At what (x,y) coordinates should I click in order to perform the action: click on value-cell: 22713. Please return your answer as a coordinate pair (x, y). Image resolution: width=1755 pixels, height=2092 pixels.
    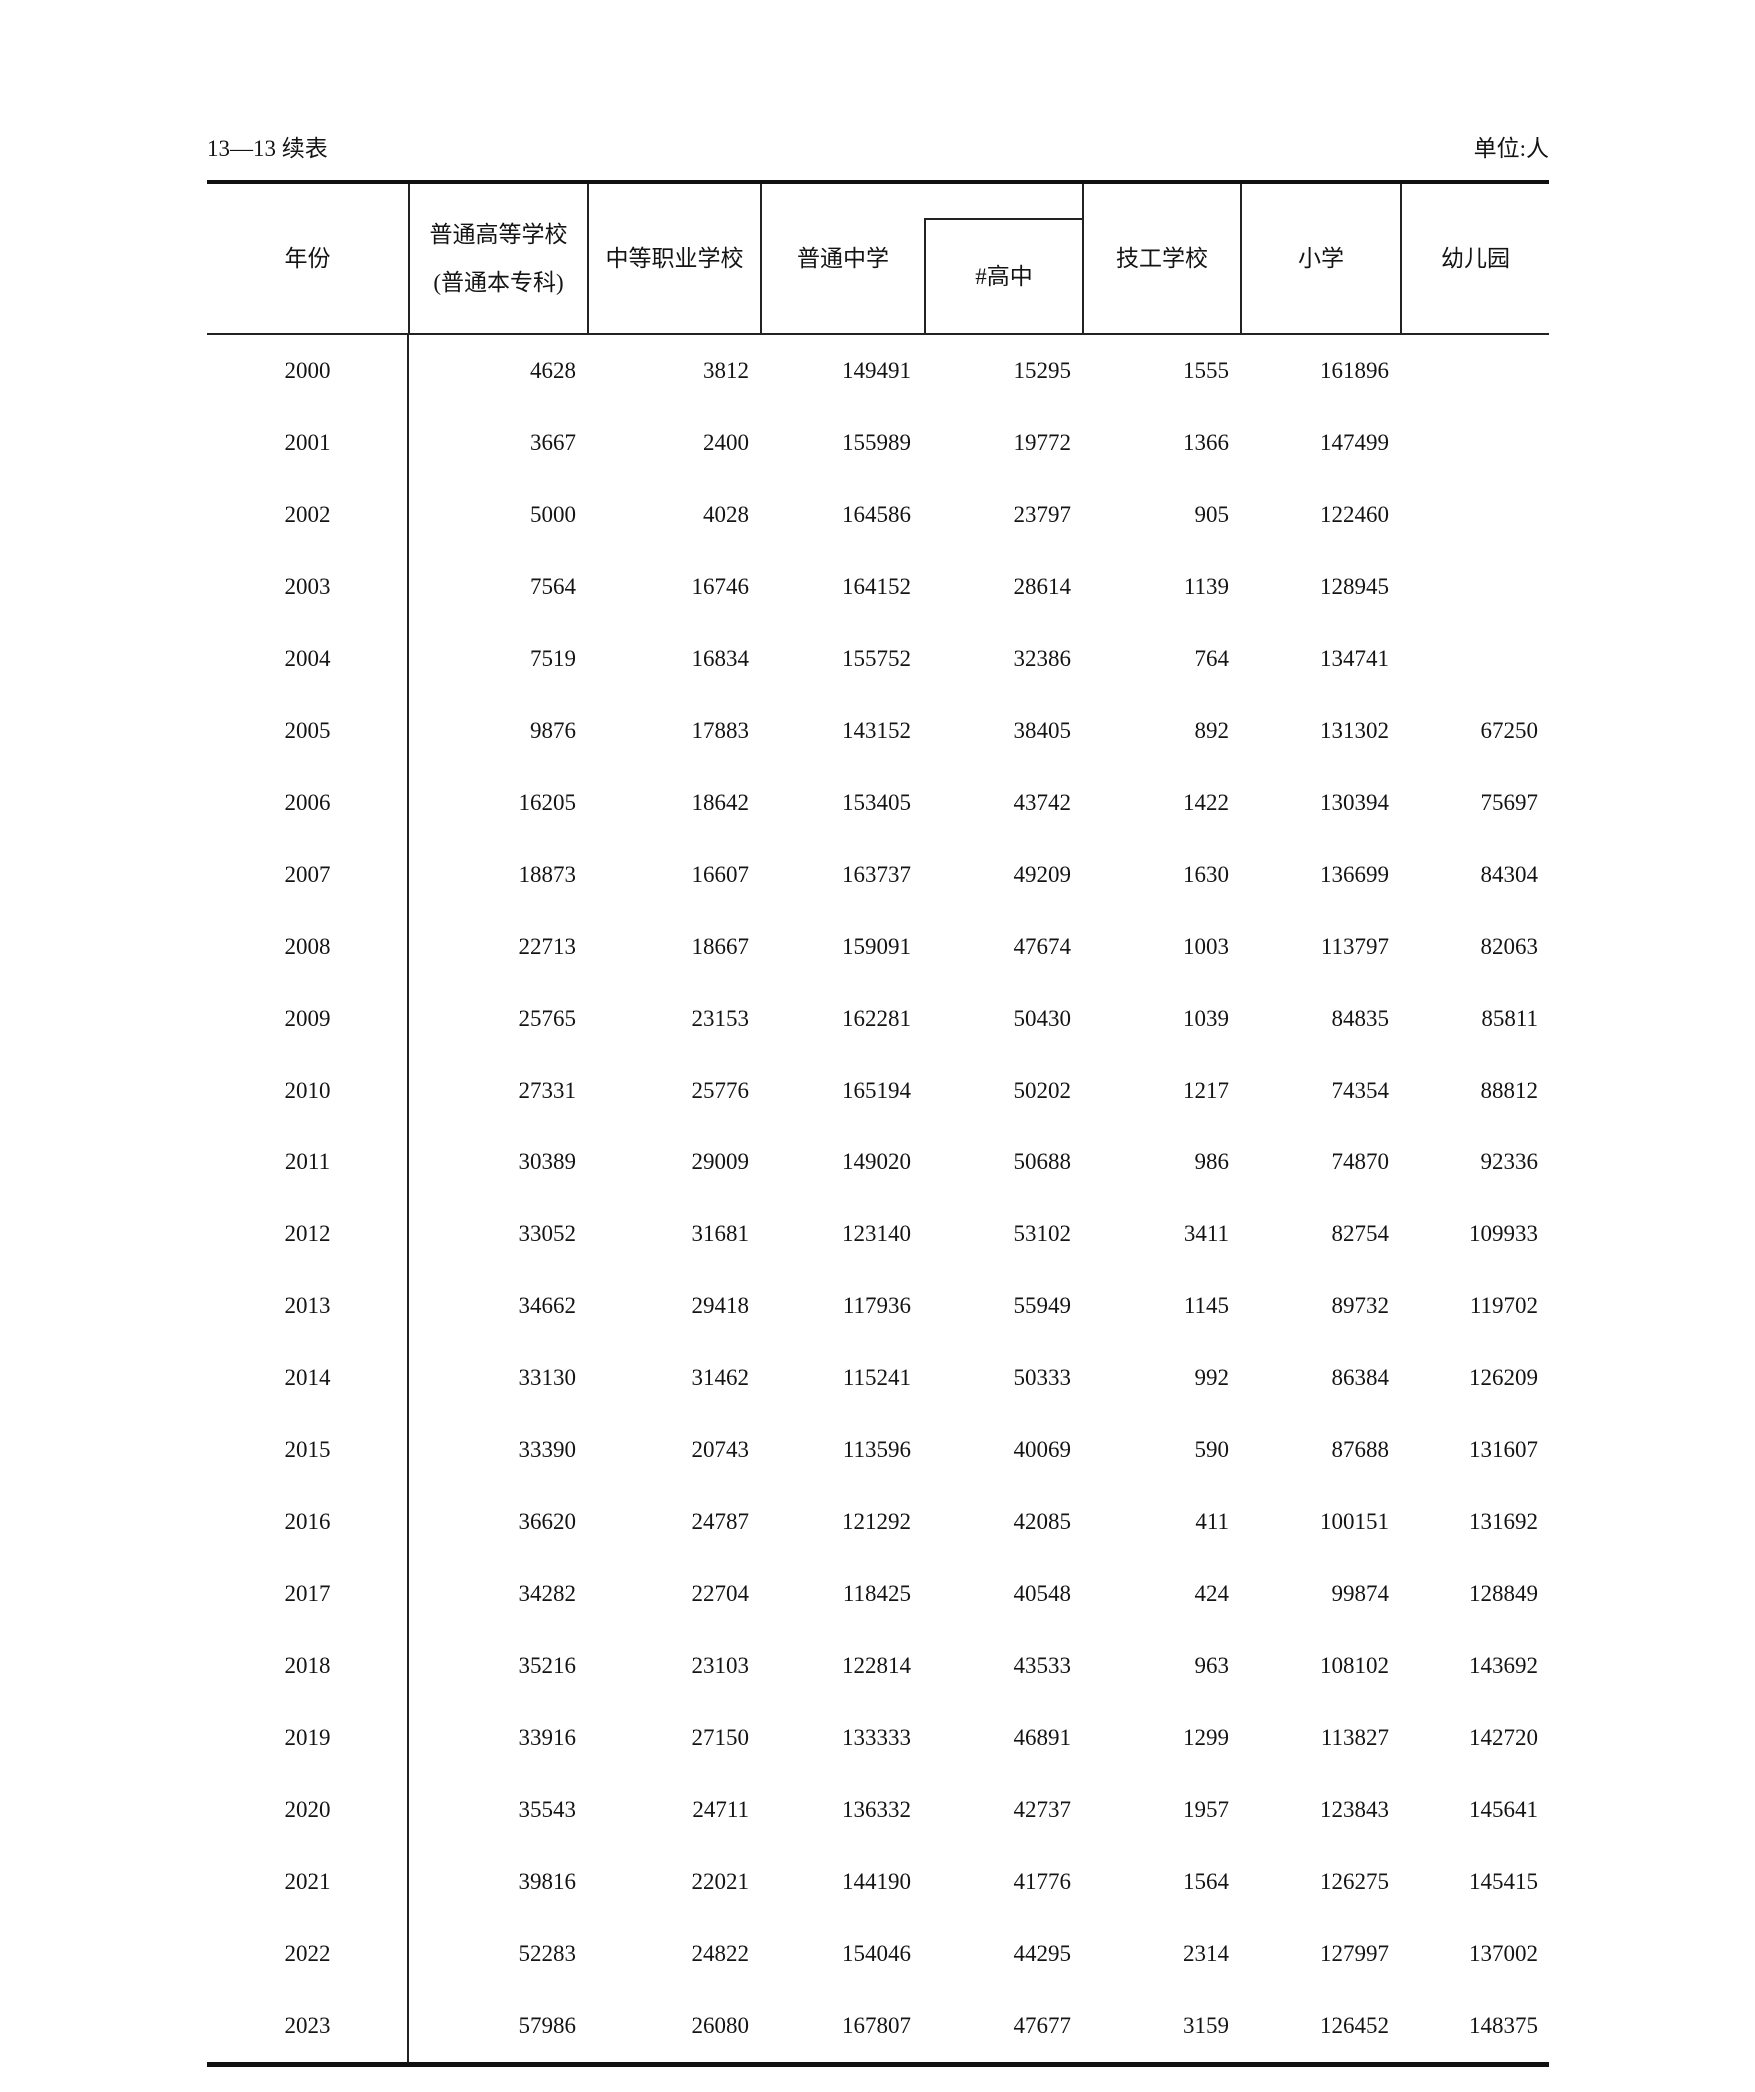
    Looking at the image, I should click on (547, 946).